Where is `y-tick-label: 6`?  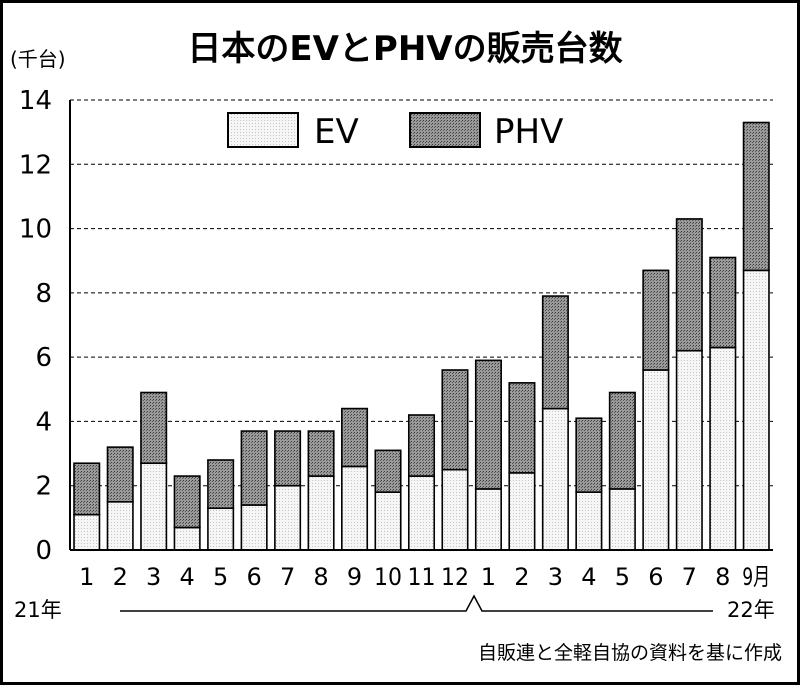
y-tick-label: 6 is located at coordinates (43, 358).